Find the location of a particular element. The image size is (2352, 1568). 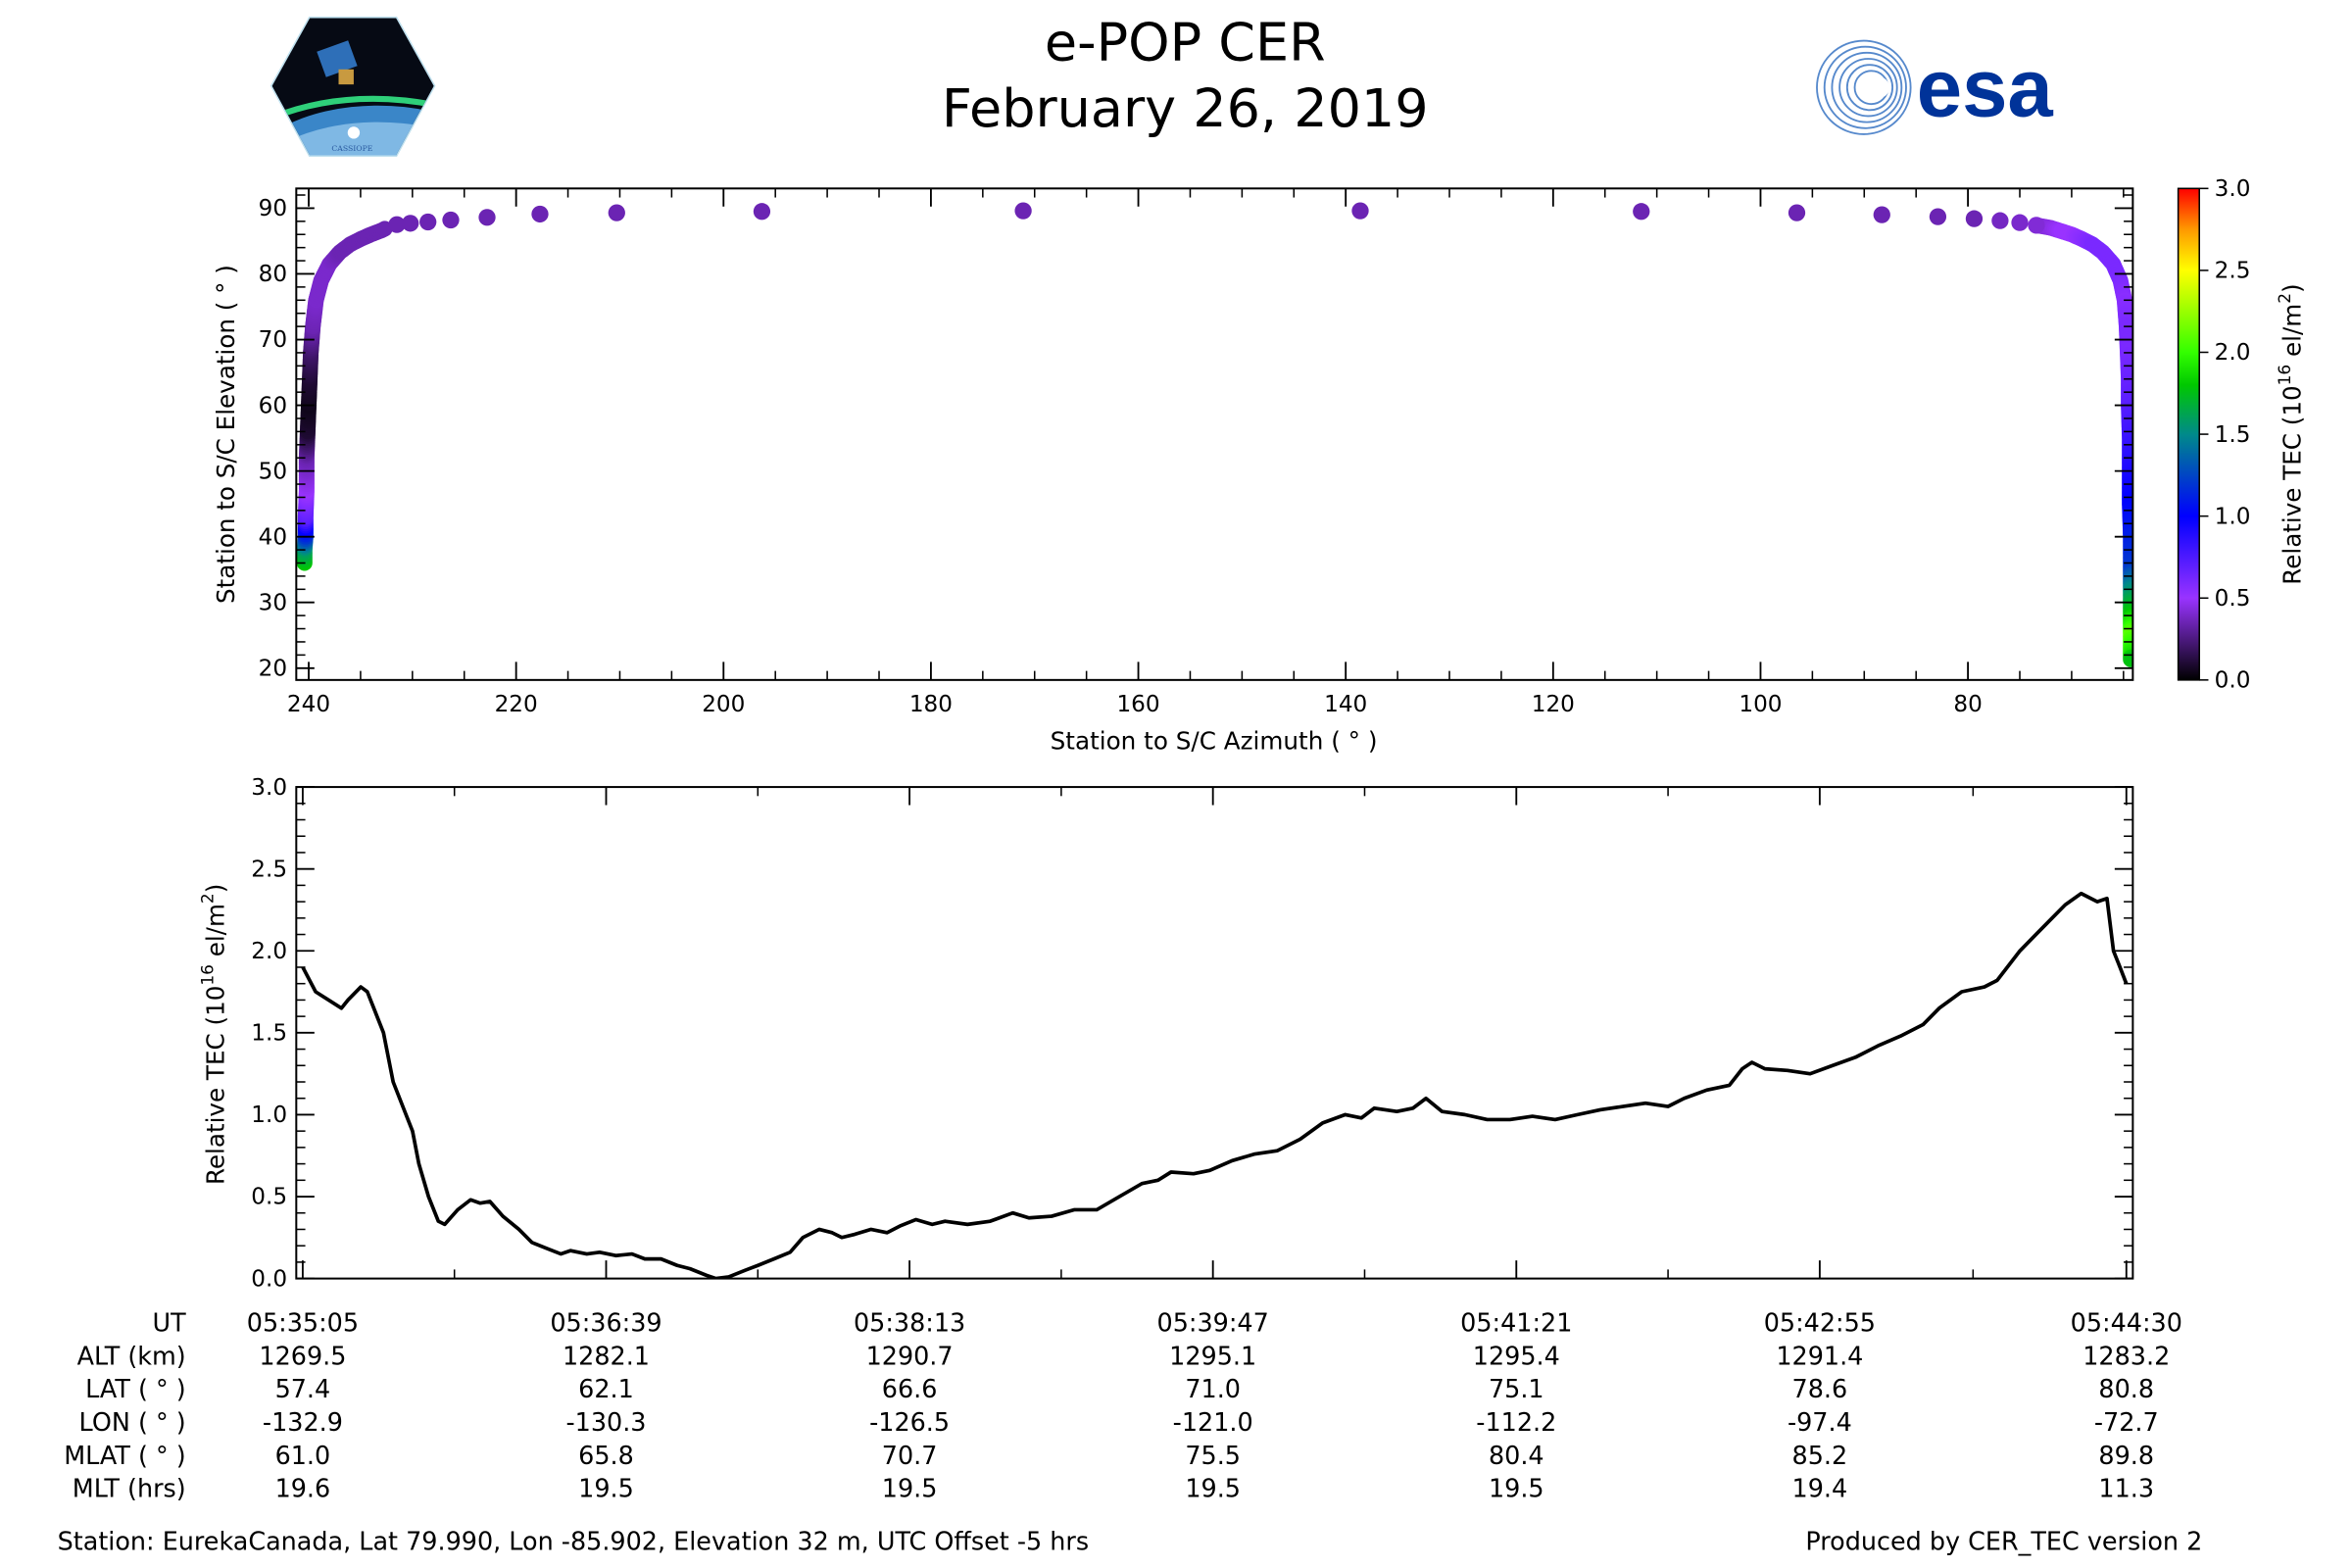

table-cell: 19.6 is located at coordinates (303, 1488).